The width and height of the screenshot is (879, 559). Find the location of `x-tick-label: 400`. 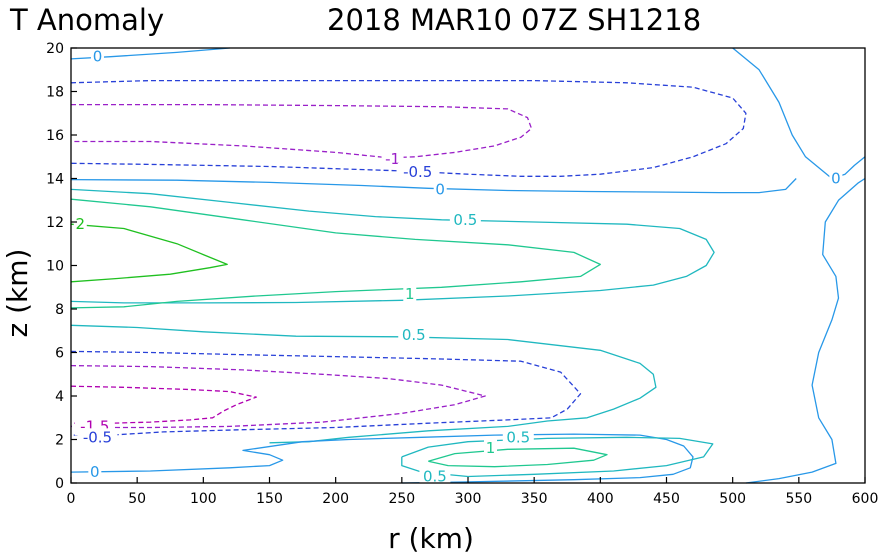

x-tick-label: 400 is located at coordinates (600, 499).